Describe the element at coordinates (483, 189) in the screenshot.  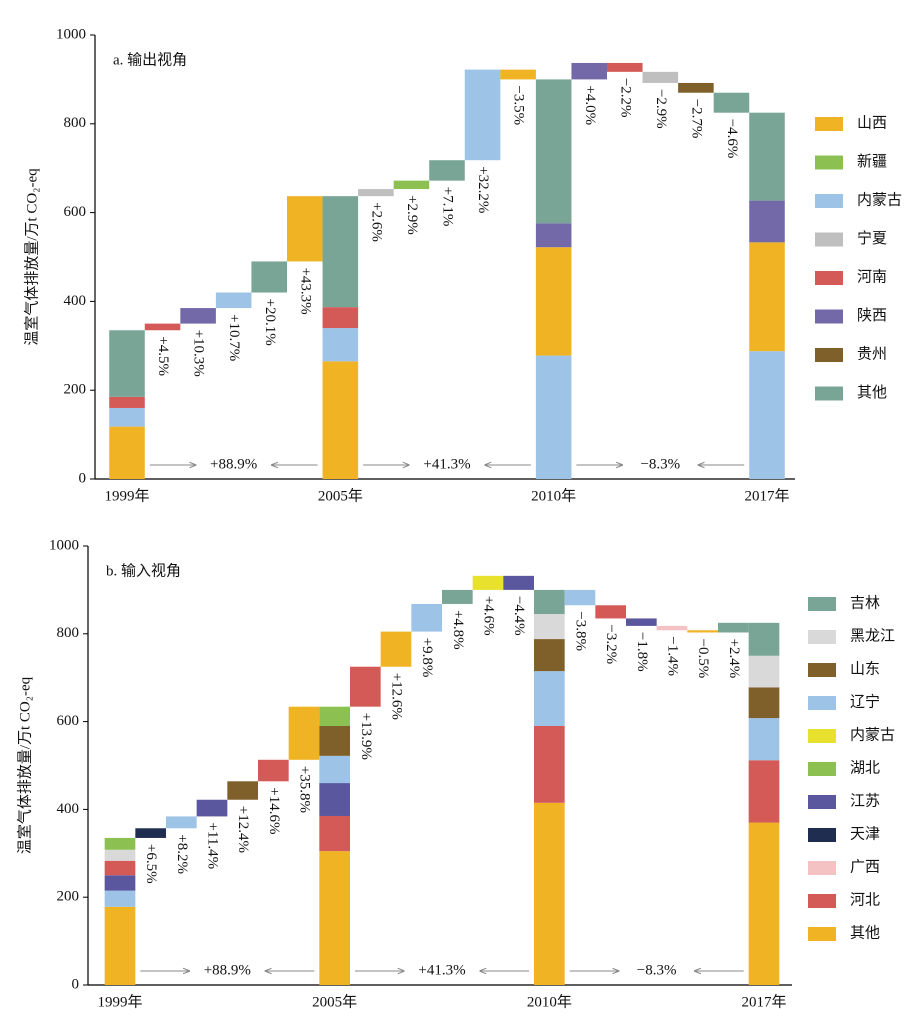
I see `step-label: +32.2%` at that location.